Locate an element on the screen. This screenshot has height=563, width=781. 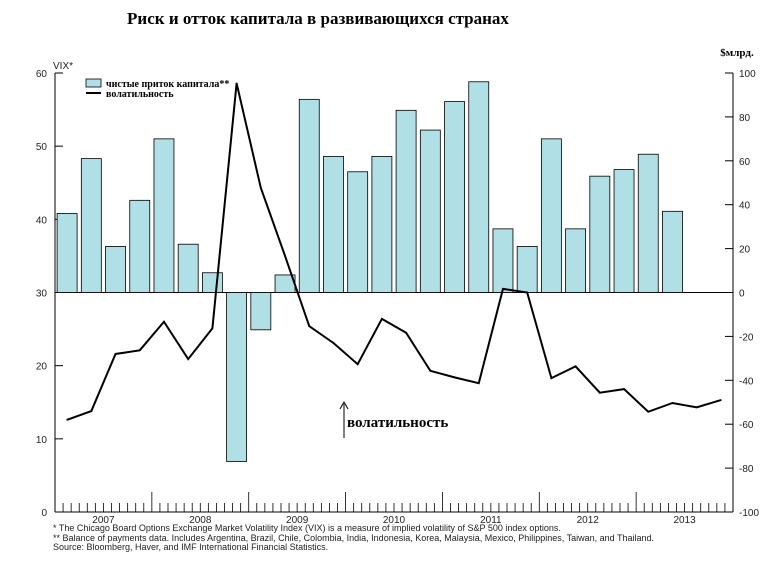
right-tick-label: -20 is located at coordinates (746, 337).